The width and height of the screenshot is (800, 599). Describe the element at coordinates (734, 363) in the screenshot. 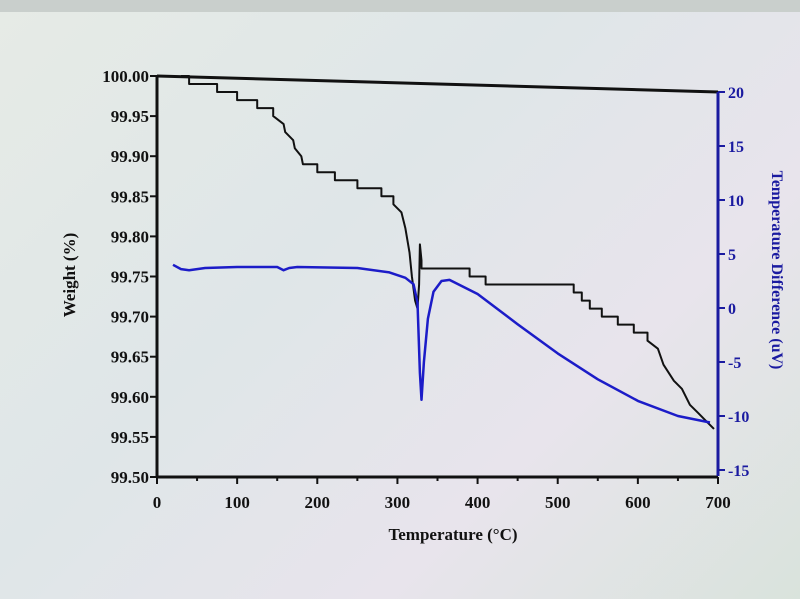

I see `y2-tick-label: -5` at that location.